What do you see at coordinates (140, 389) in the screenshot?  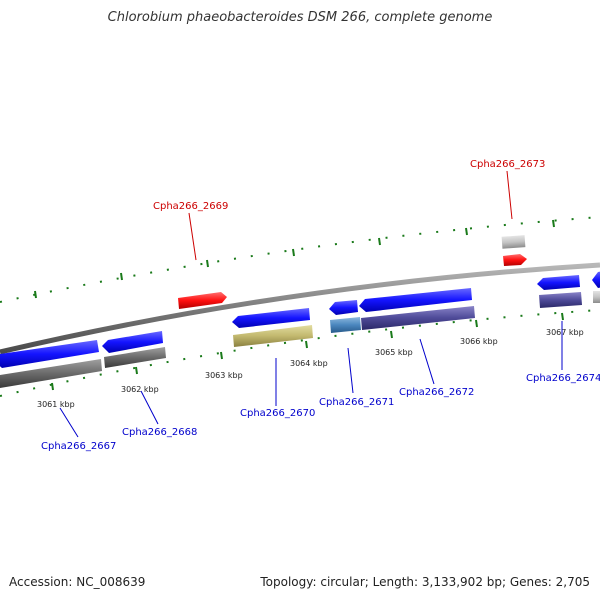 I see `kbp-label-3062: 3062 kbp` at bounding box center [140, 389].